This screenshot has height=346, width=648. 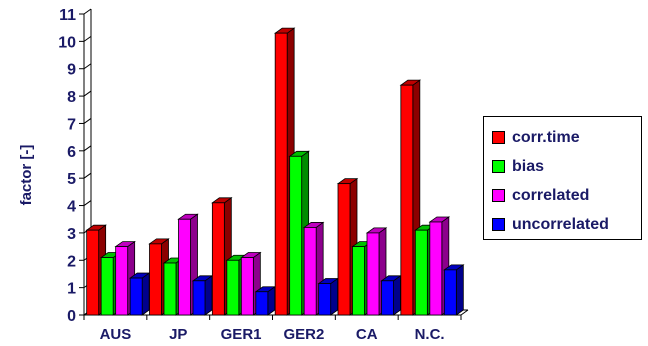 I want to click on y-tick-label: 7, so click(x=71, y=124).